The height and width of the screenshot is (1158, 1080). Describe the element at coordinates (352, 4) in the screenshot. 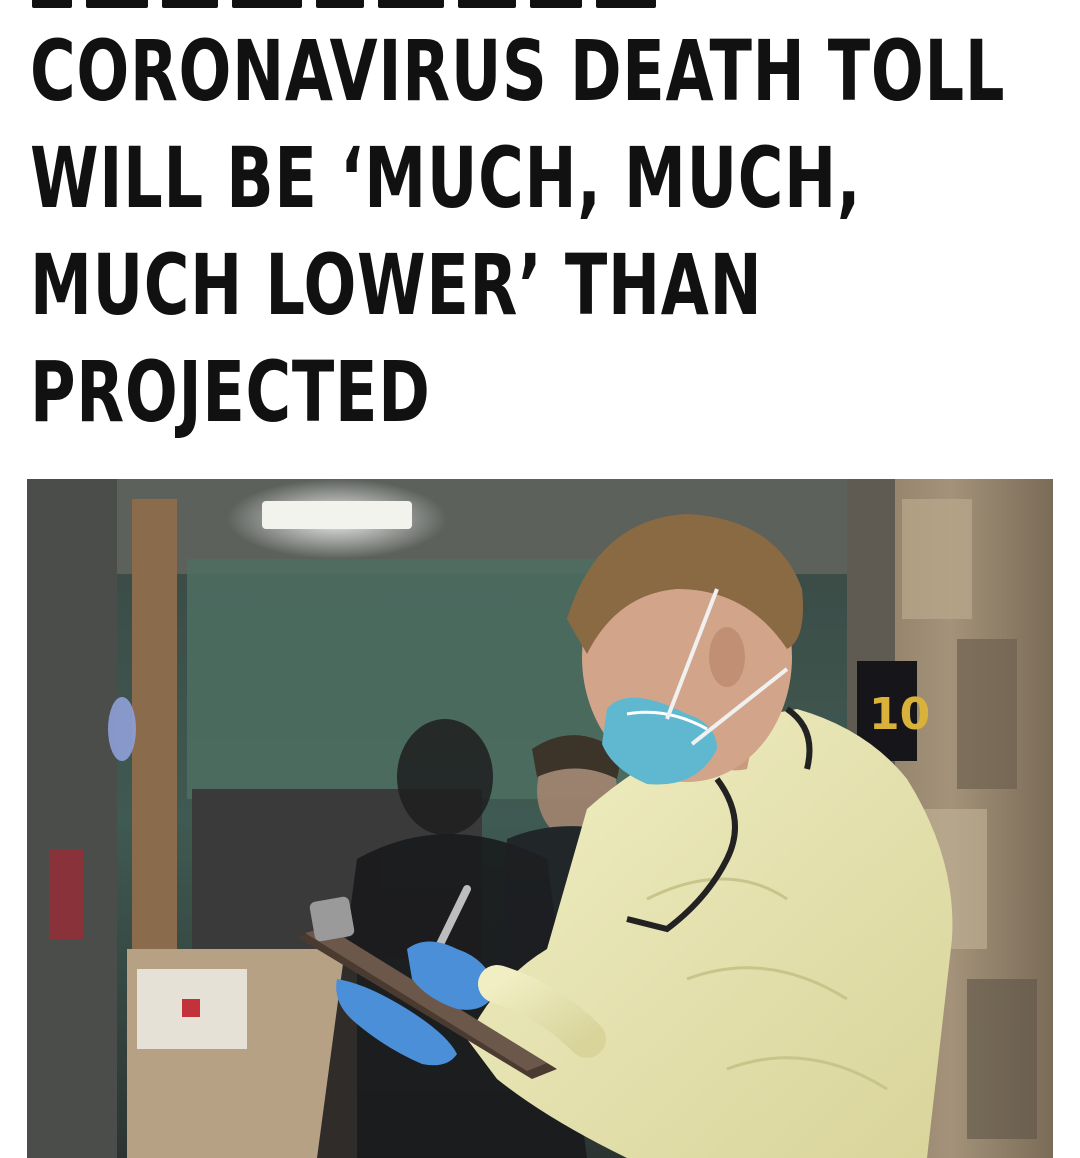

I see `cropped-previous-line` at that location.